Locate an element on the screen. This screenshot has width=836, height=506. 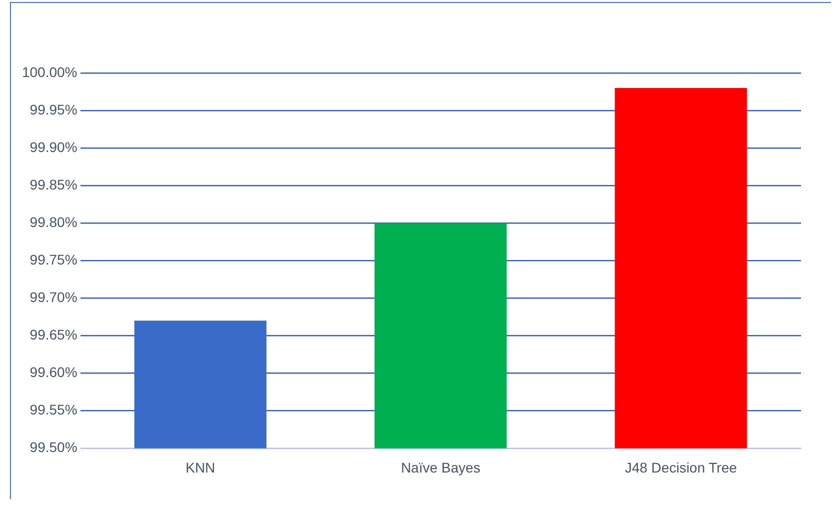
y-tick-label: 99.65% is located at coordinates (54, 334).